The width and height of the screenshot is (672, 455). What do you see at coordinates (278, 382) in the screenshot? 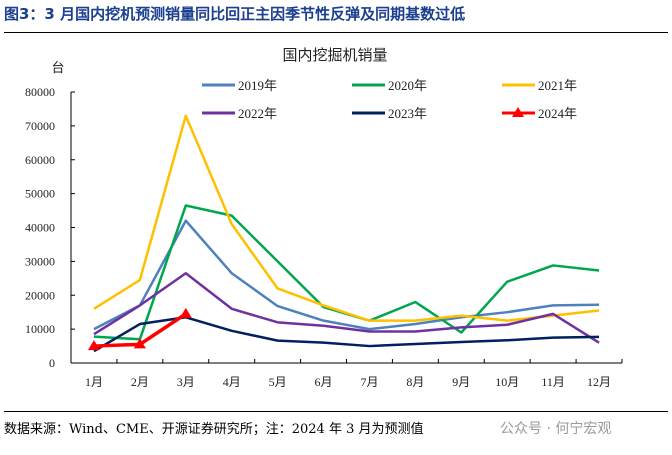
I see `x-tick-label: 5月` at bounding box center [278, 382].